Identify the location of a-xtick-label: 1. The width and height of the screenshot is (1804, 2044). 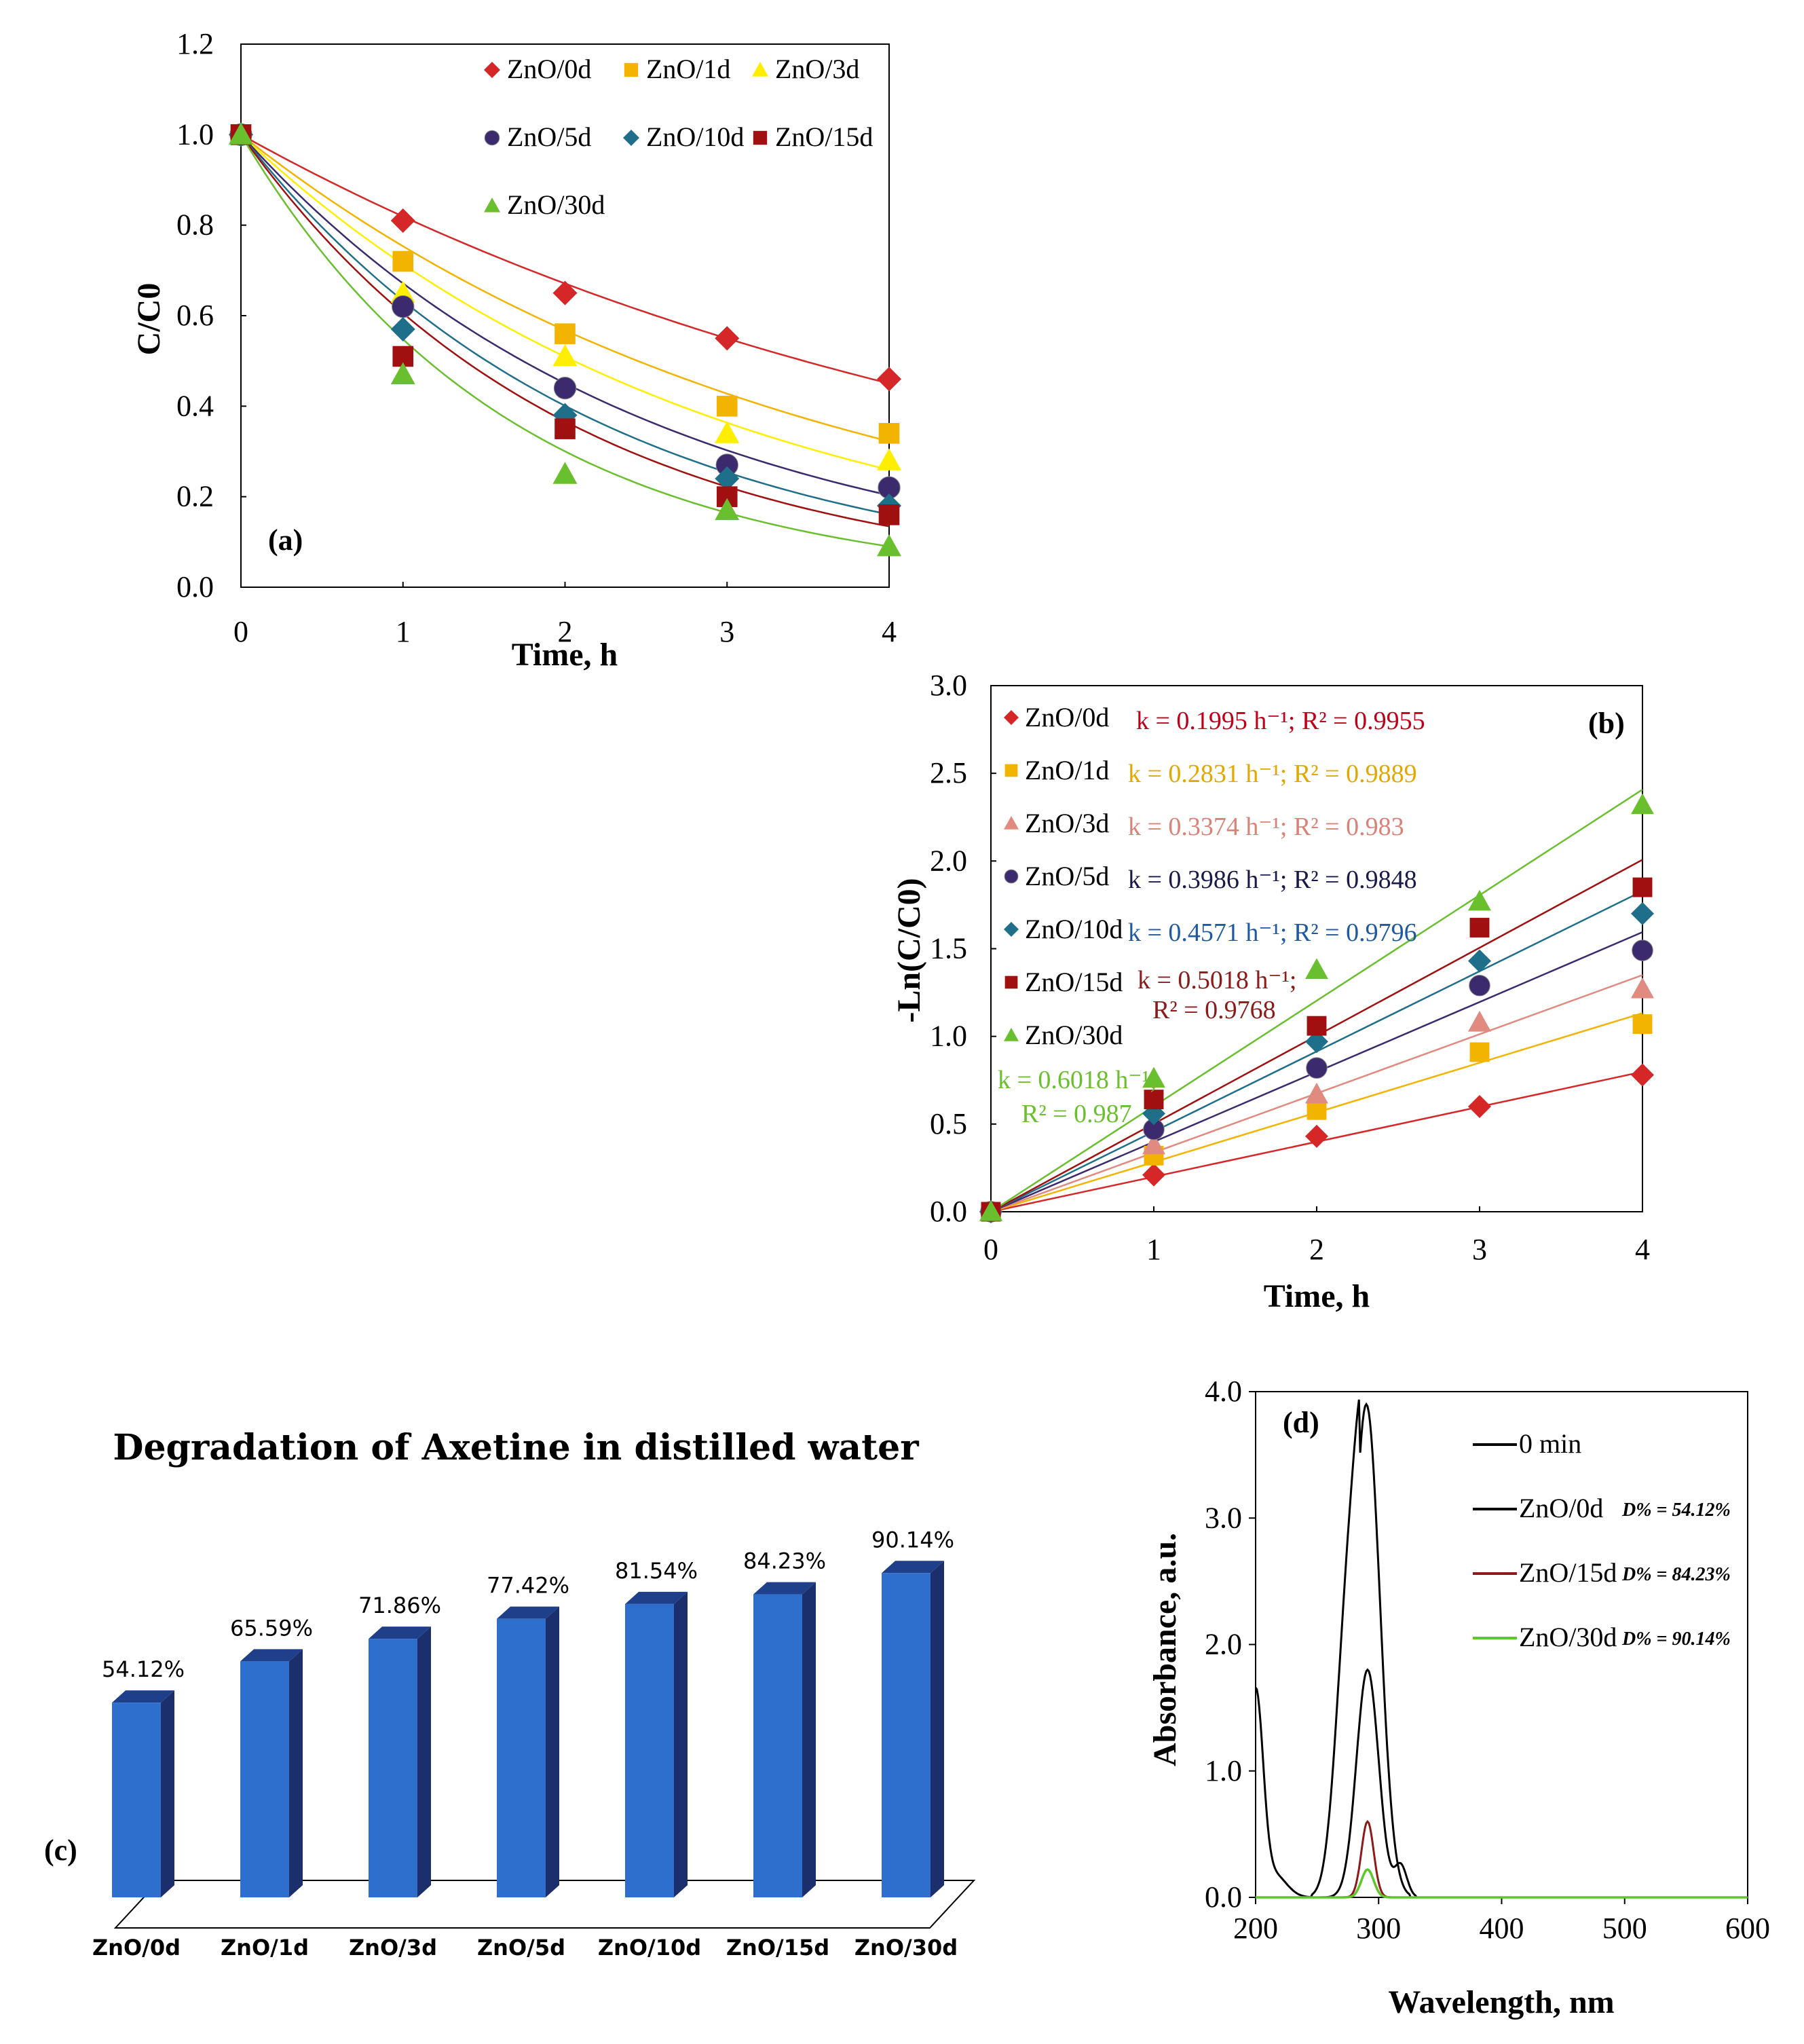
(403, 632).